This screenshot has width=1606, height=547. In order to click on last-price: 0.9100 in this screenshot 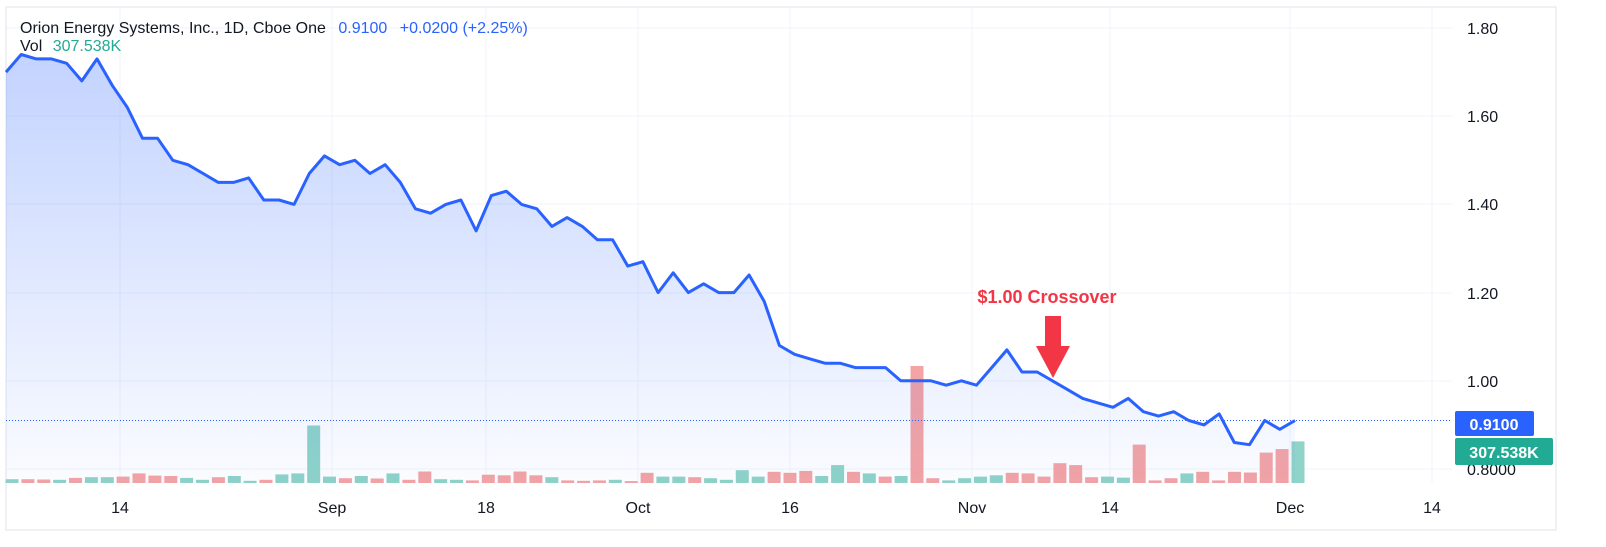, I will do `click(363, 28)`.